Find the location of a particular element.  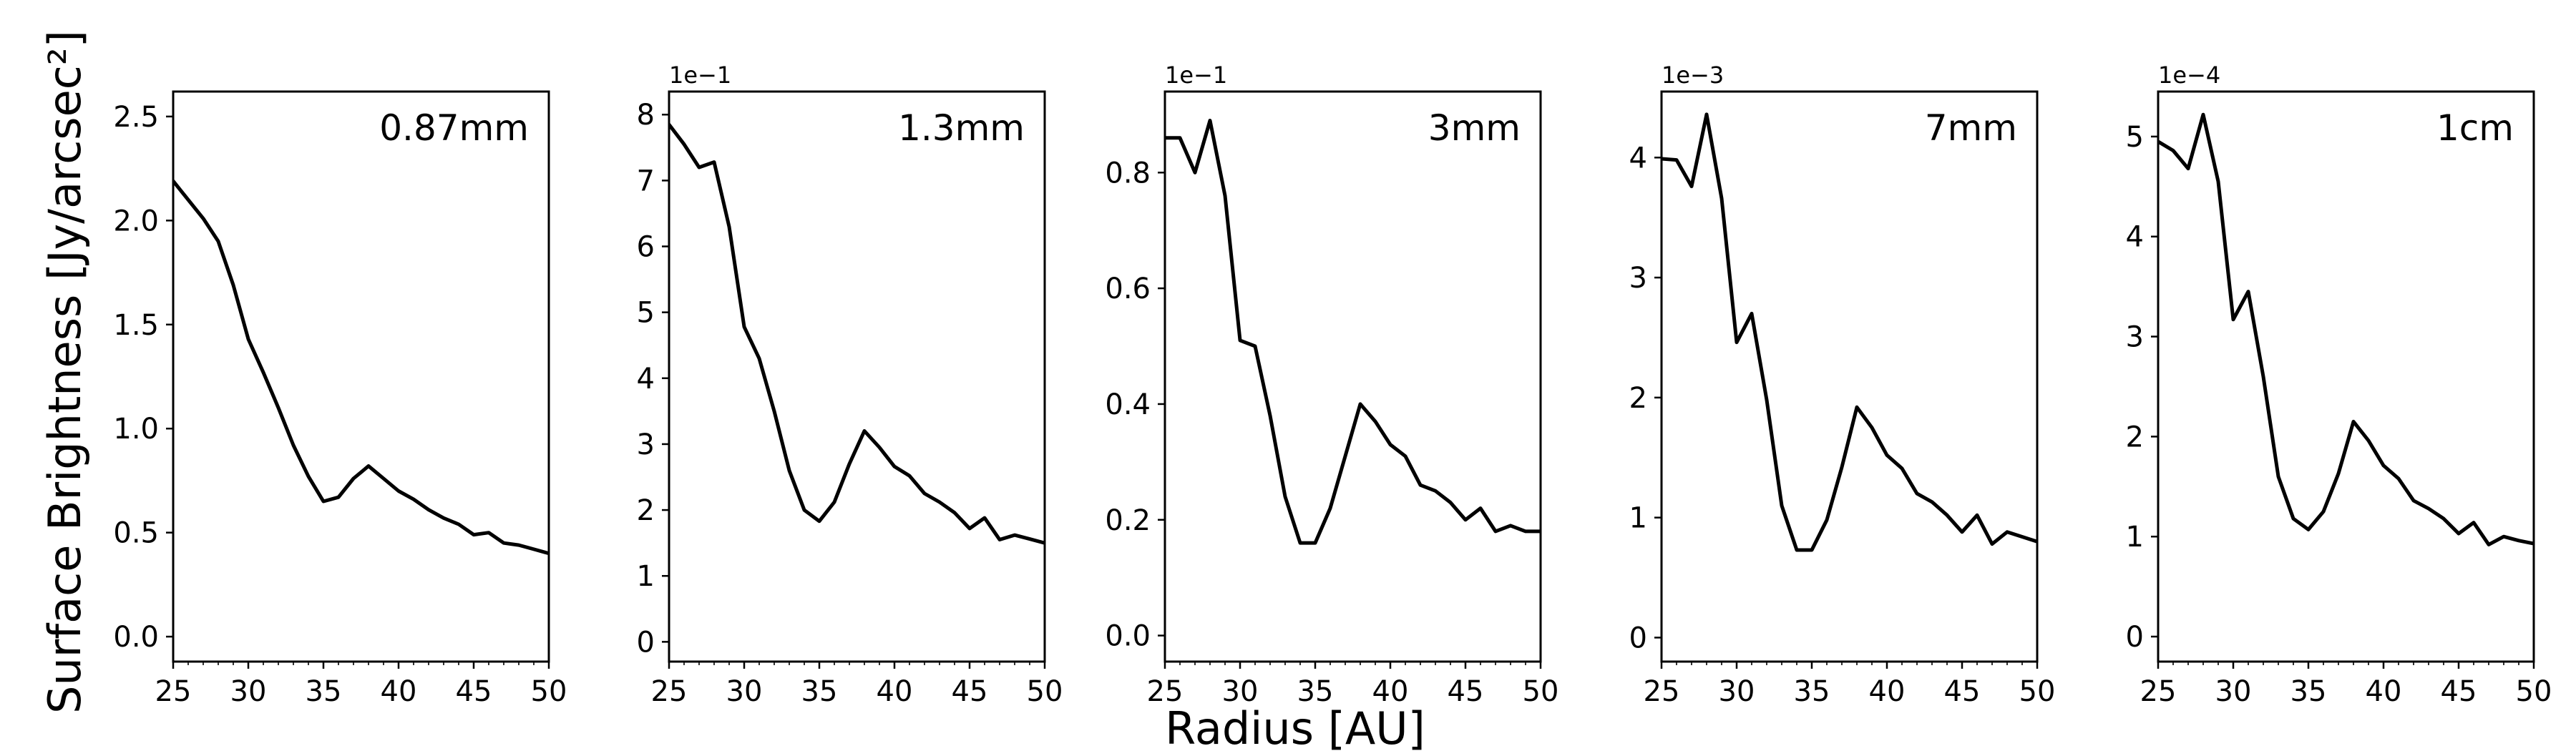

panel-label: 1cm is located at coordinates (2475, 128).